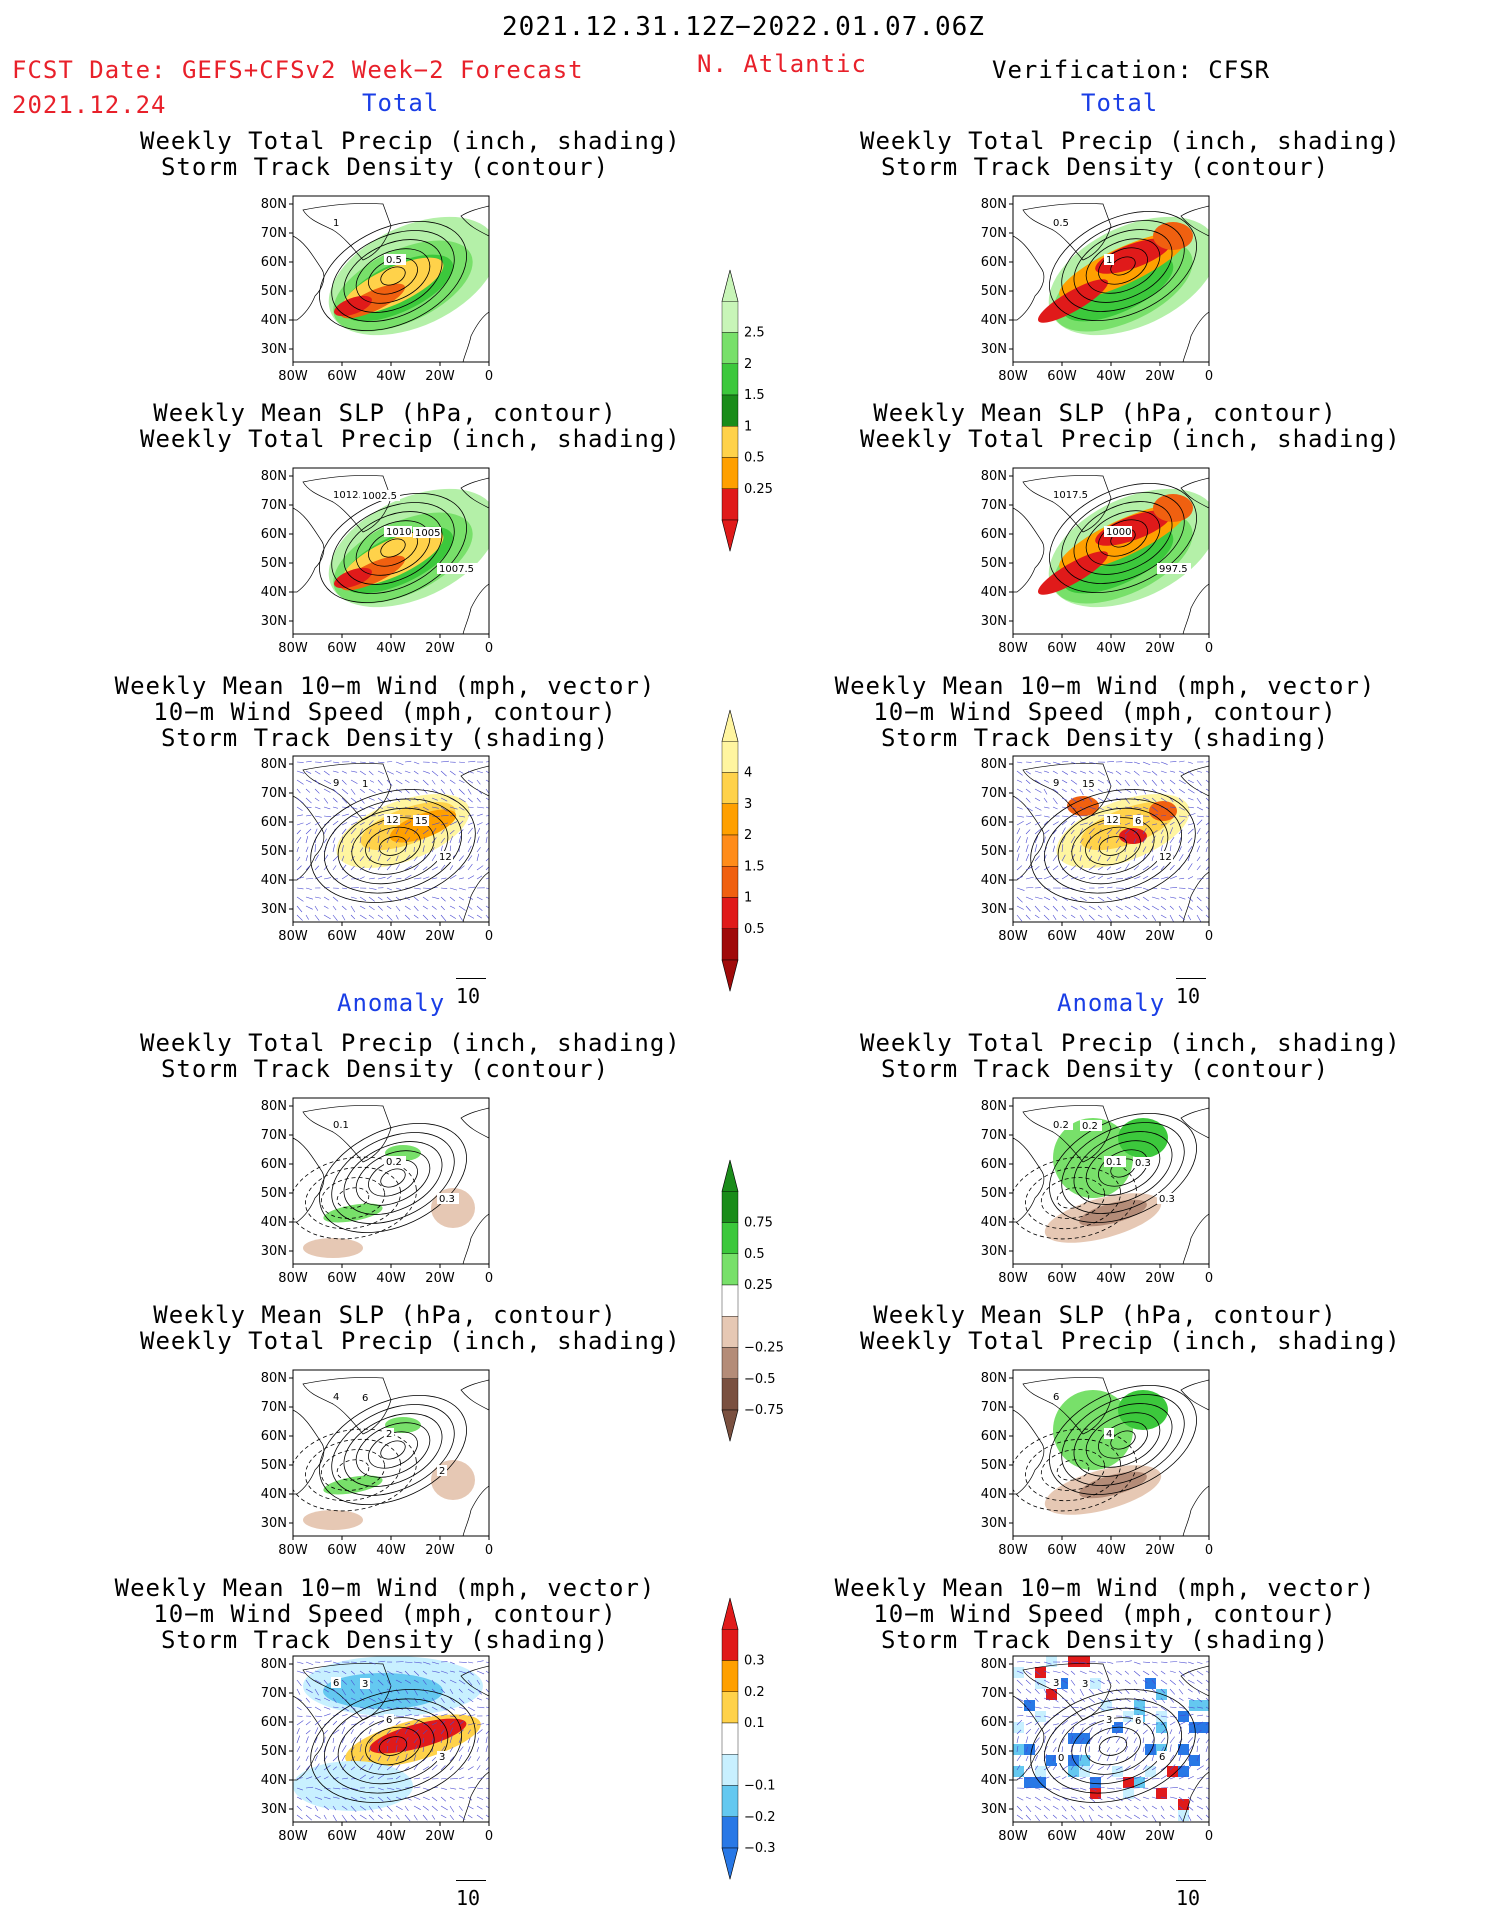  I want to click on lon-tick-label-fcst-tp: 0, so click(489, 376).